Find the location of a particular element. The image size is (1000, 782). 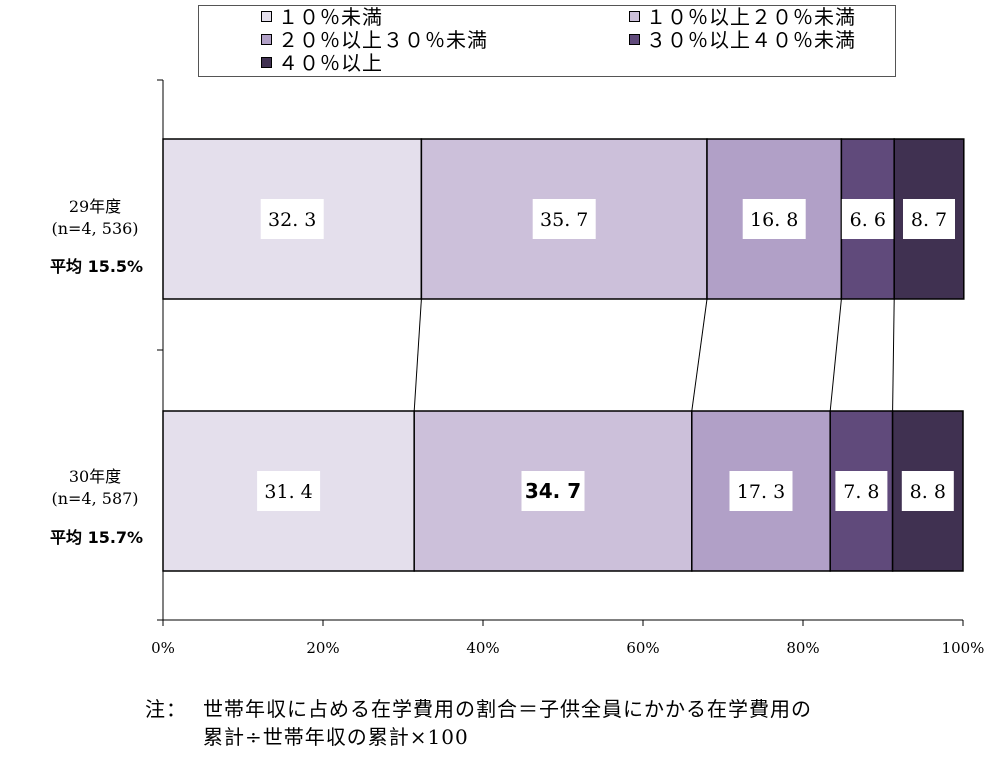

x-tick-label: 40% is located at coordinates (482, 648).